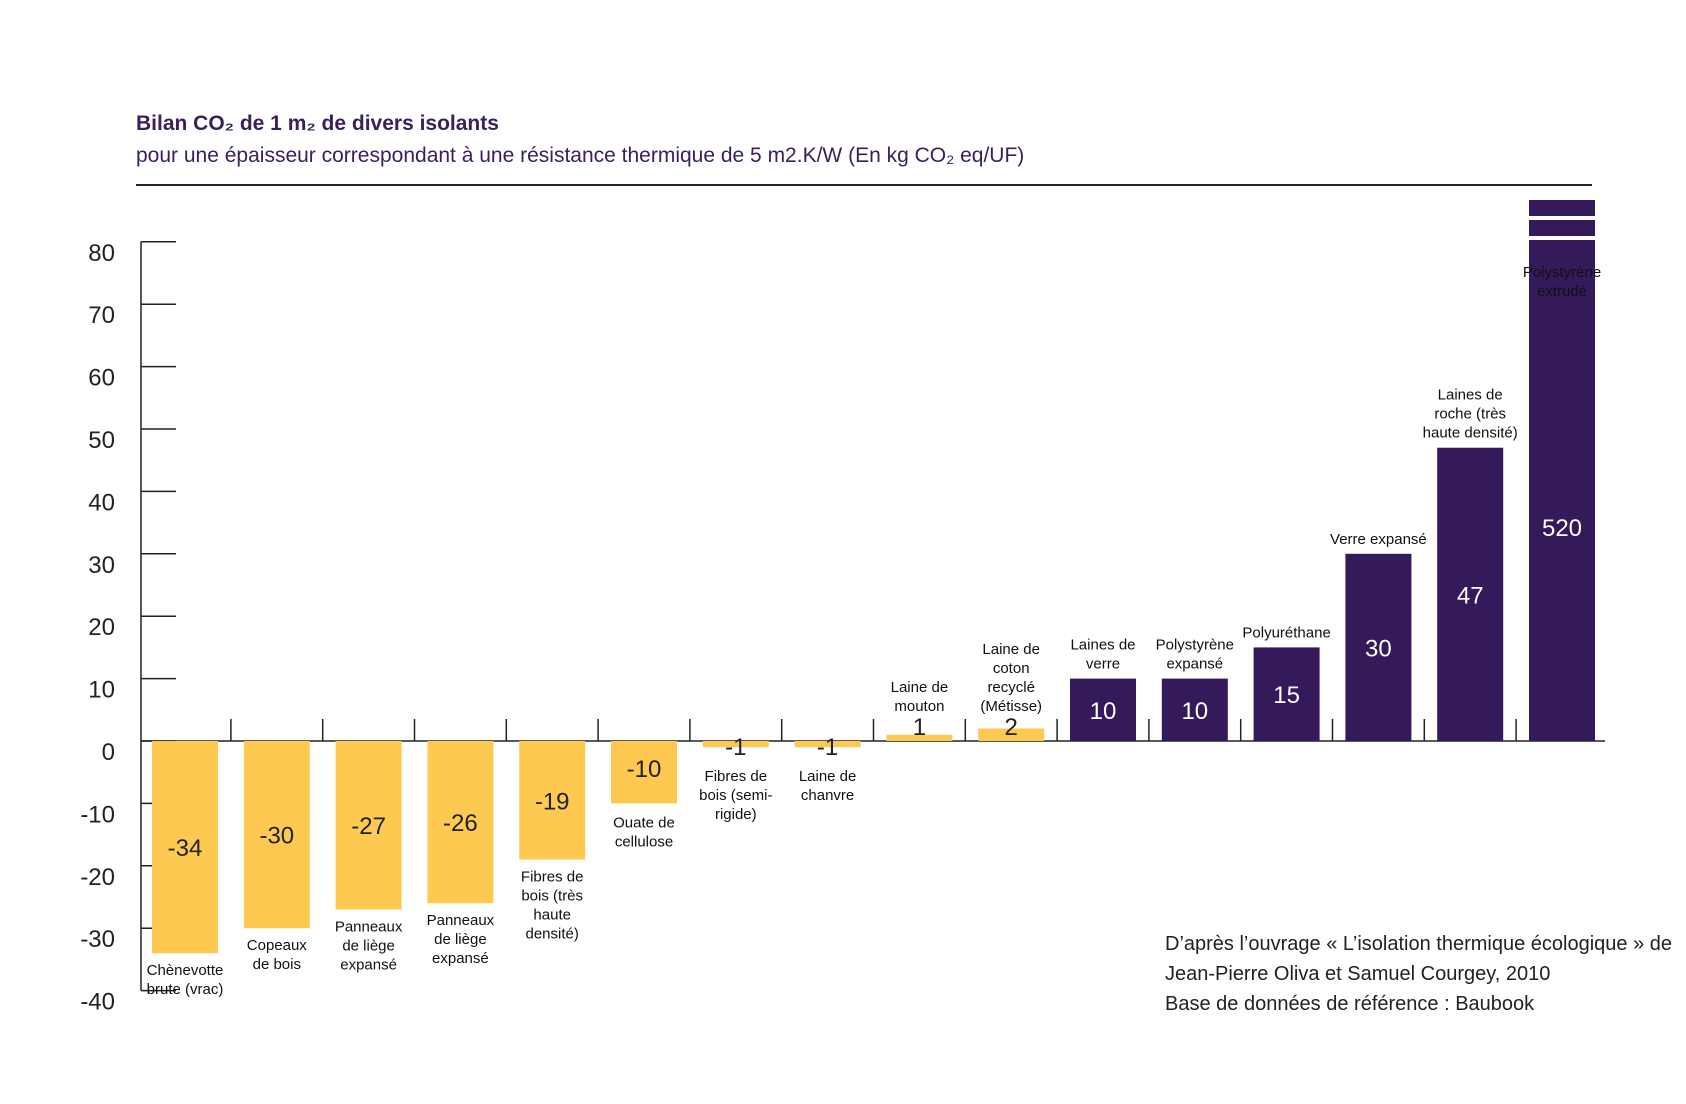  What do you see at coordinates (552, 915) in the screenshot?
I see `category-label-line: haute` at bounding box center [552, 915].